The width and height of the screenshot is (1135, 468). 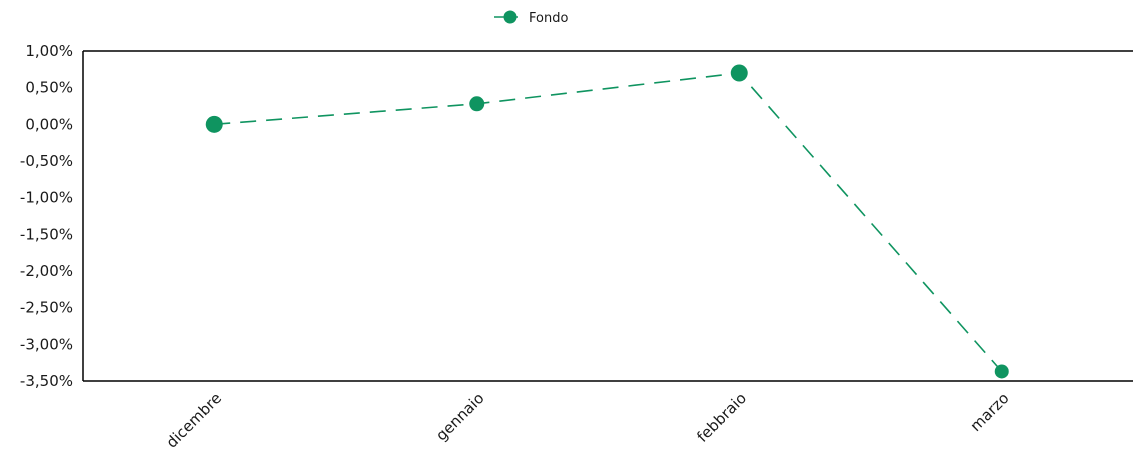 What do you see at coordinates (46, 234) in the screenshot?
I see `y-tick-label: -1,50%` at bounding box center [46, 234].